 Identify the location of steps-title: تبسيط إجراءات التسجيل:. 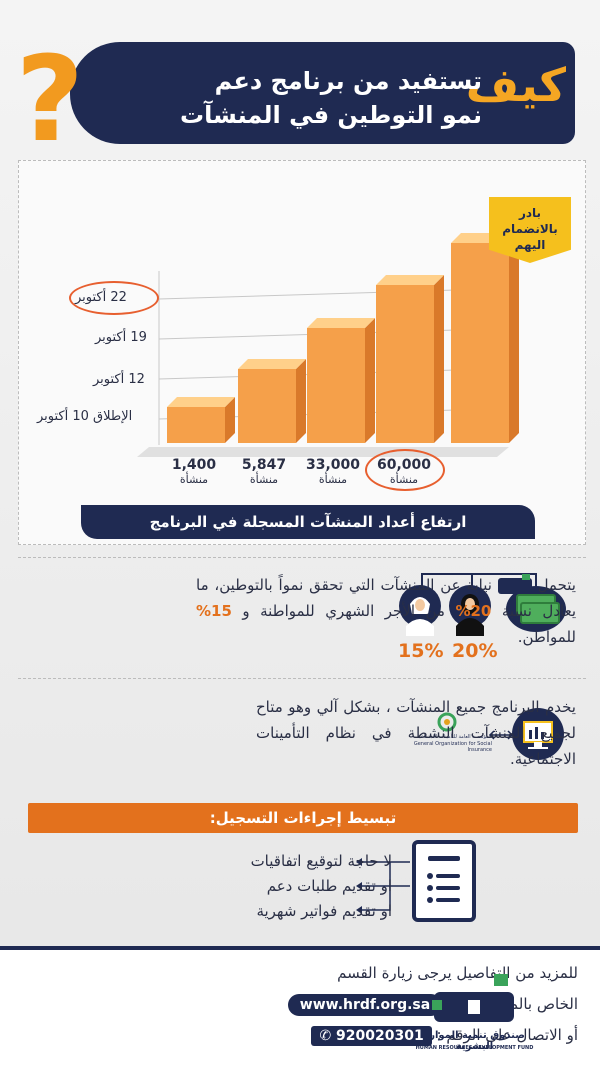
(303, 818).